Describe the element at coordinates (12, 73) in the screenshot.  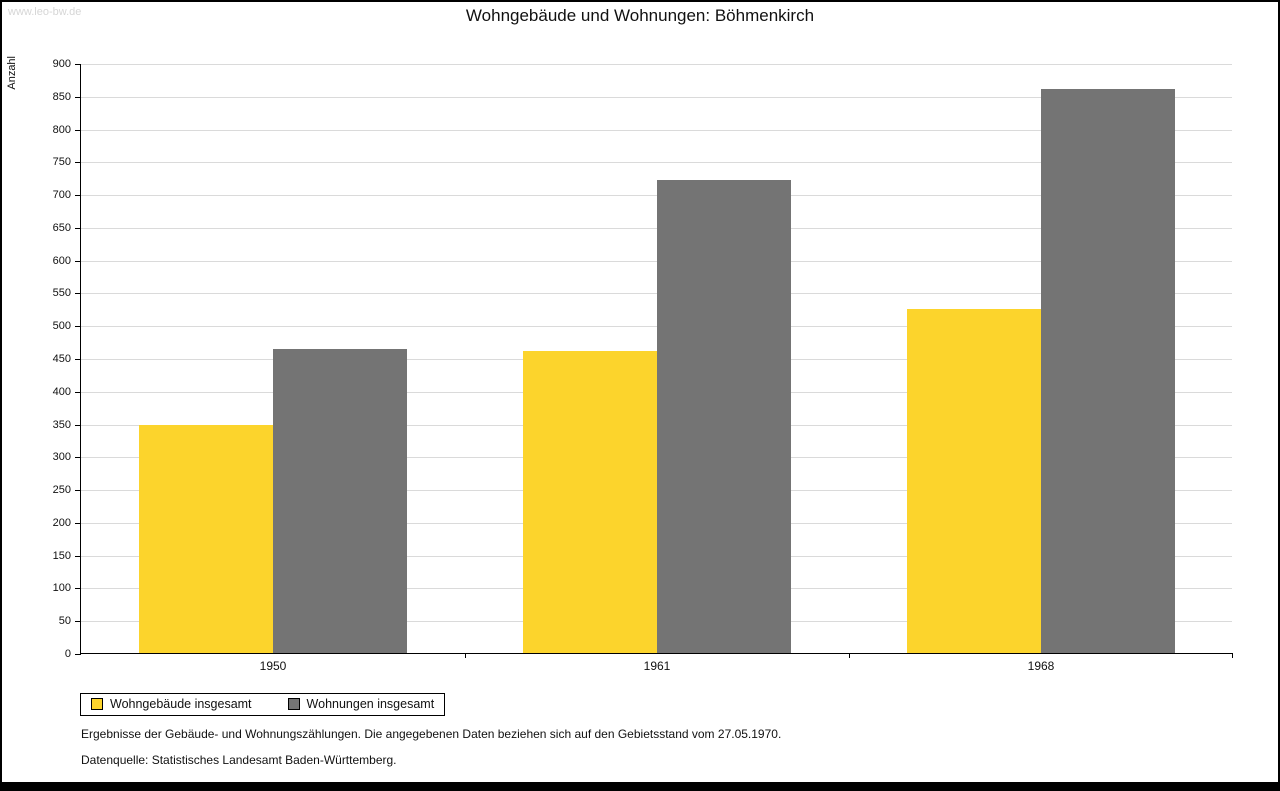
I see `y-axis-label: Anzahl` at that location.